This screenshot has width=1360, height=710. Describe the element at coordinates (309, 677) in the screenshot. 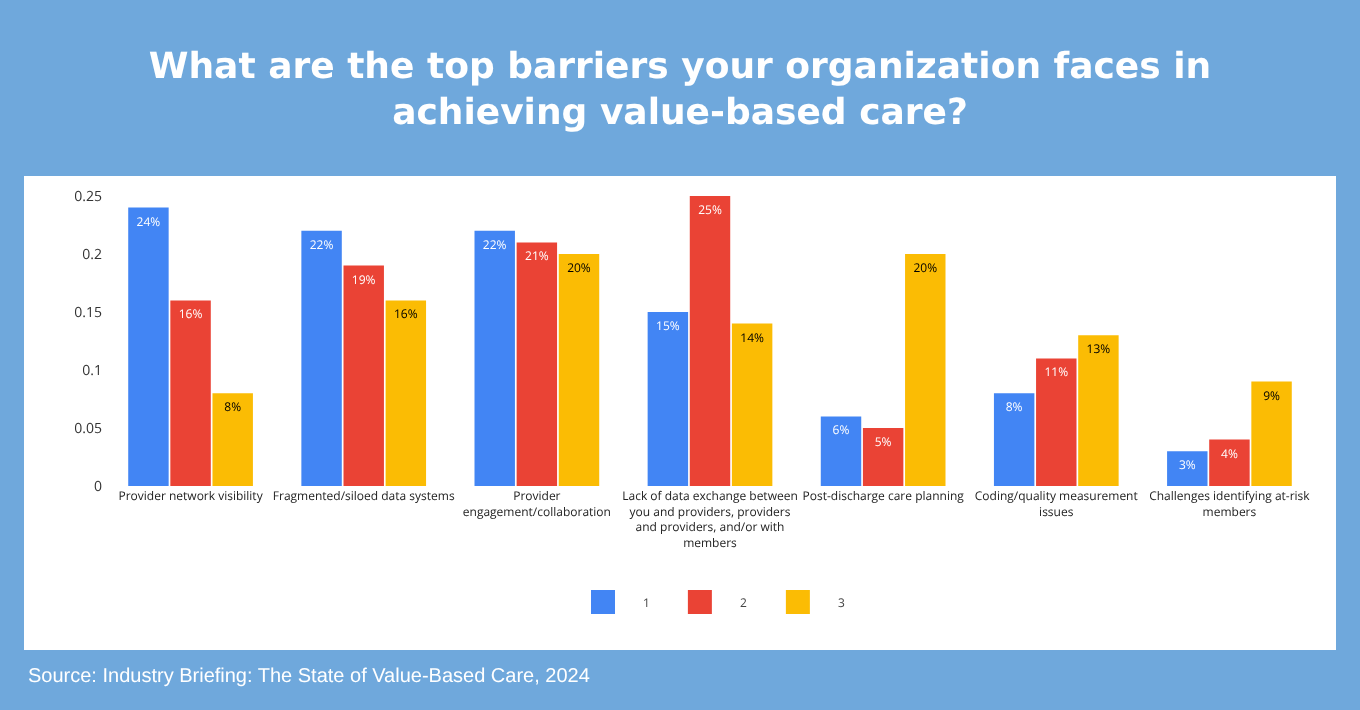

I see `source-note: Source: Industry Briefing: The State of Value-Based Care, 2024` at that location.